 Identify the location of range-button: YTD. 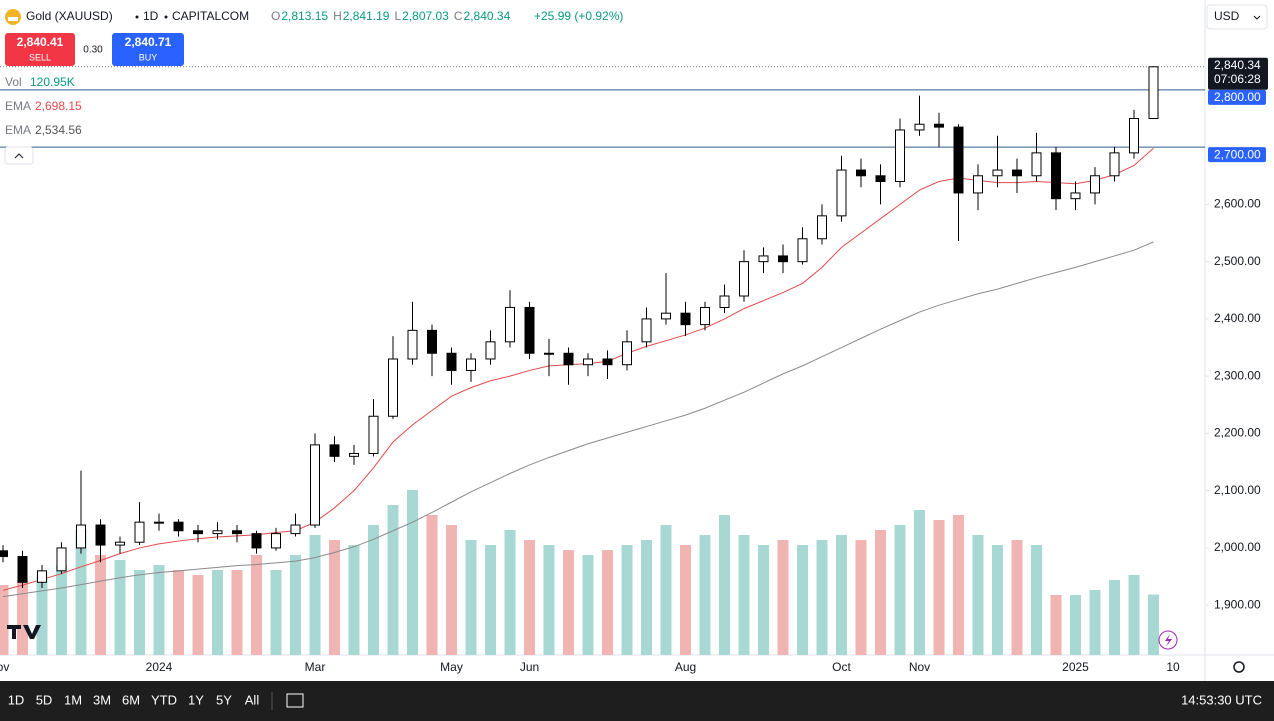
(164, 699).